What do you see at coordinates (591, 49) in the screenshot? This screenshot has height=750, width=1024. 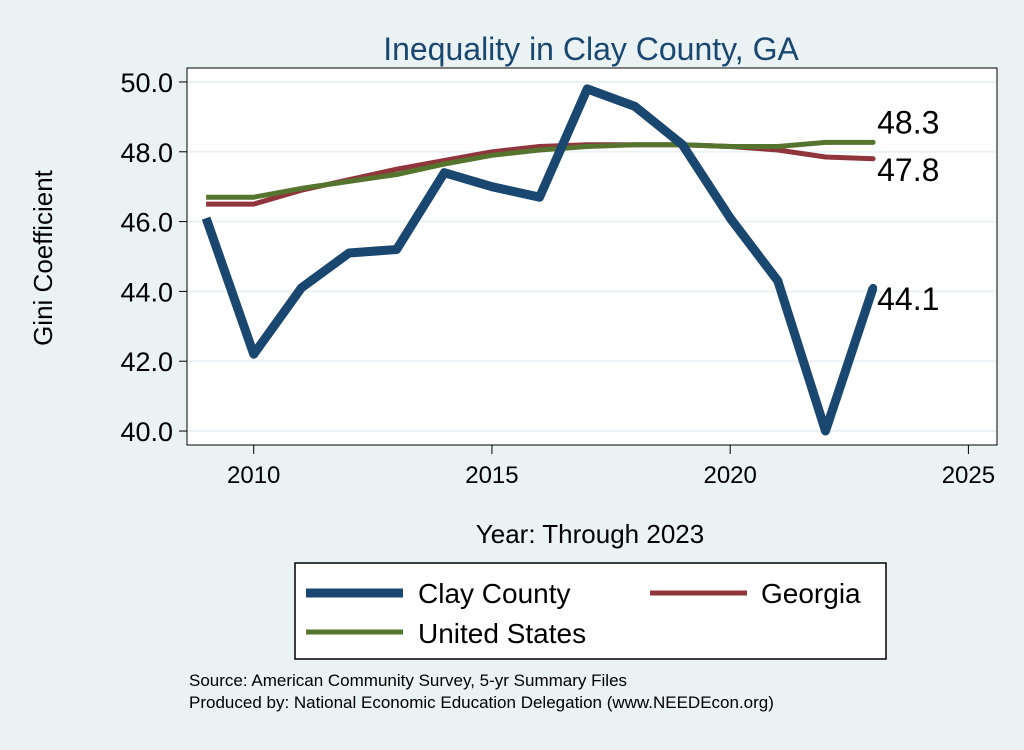 I see `chart-title: Inequality in Clay County, GA` at bounding box center [591, 49].